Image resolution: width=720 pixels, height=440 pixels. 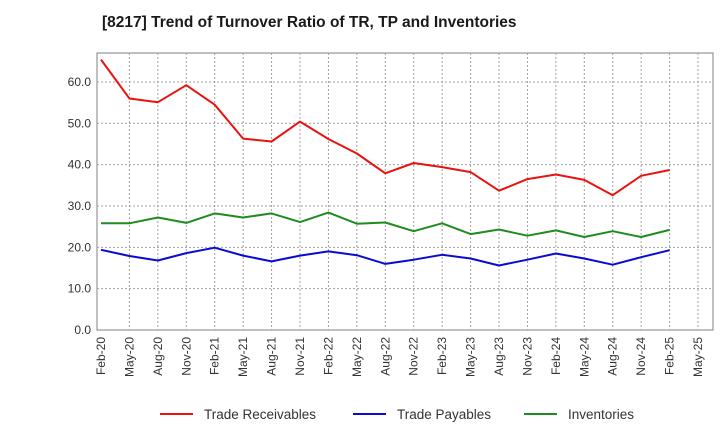 I want to click on y-tick-label: 40.0, so click(x=80, y=165).